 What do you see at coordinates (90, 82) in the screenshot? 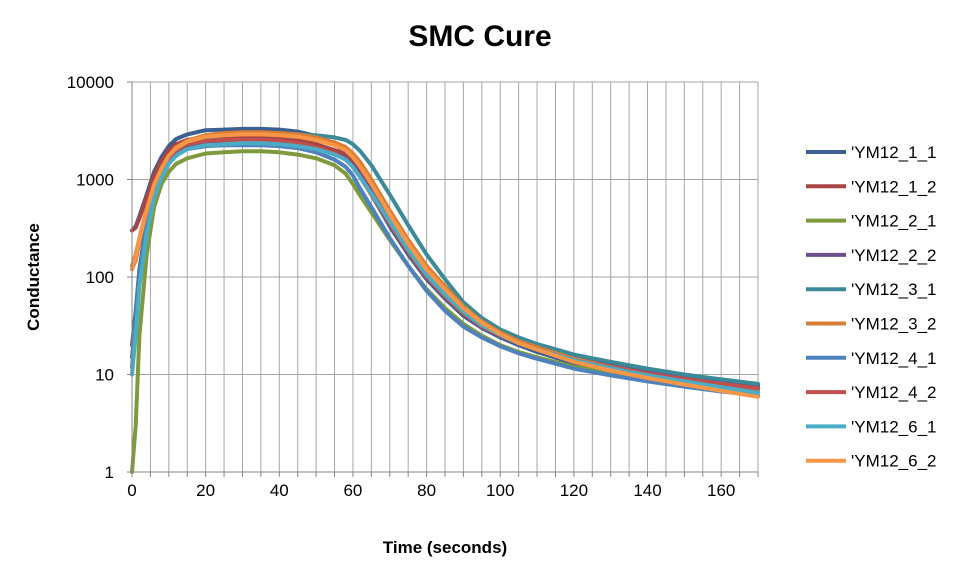
I see `y-tick-label: 10000` at bounding box center [90, 82].